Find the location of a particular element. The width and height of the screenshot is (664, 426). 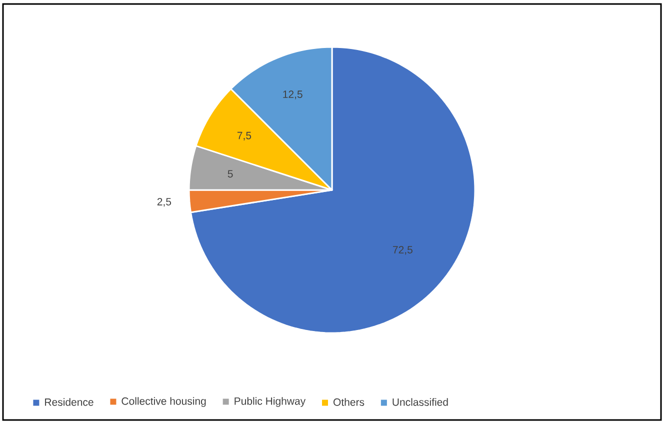

data-label: 7,5 is located at coordinates (244, 136).